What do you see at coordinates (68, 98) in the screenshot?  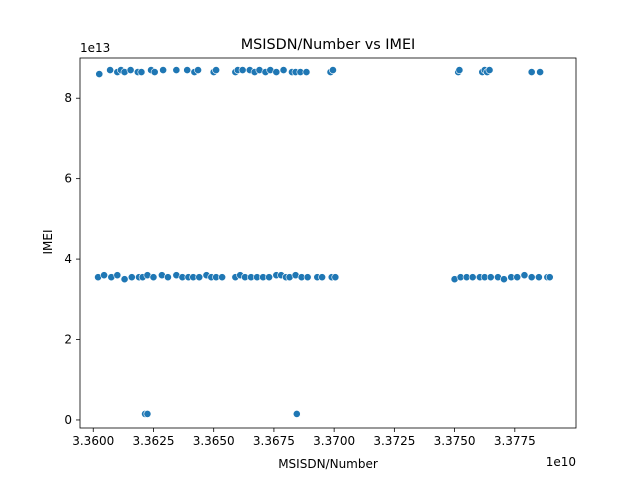 I see `y-tick-label: 8` at bounding box center [68, 98].